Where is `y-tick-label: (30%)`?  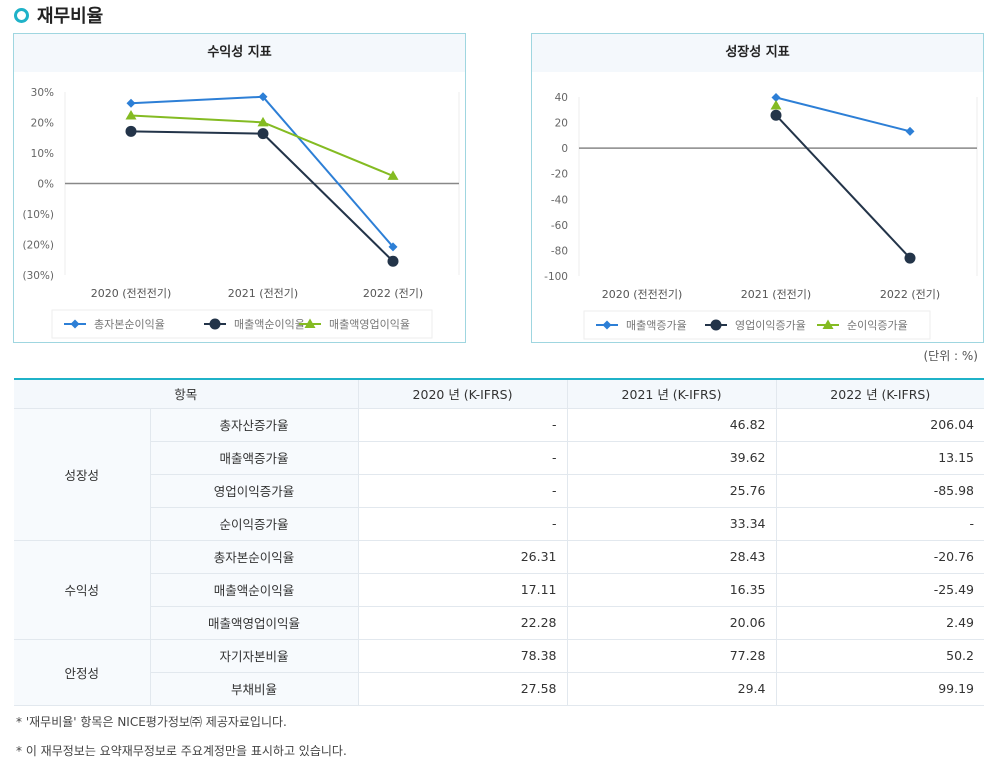
y-tick-label: (30%) is located at coordinates (38, 276).